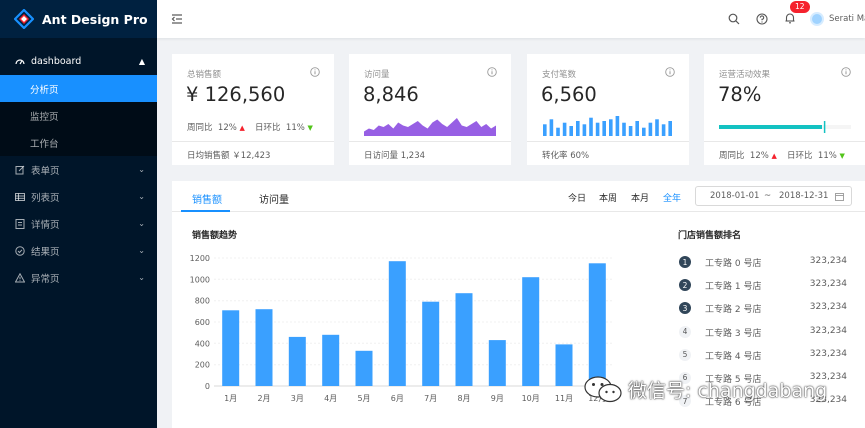 This screenshot has width=865, height=428. Describe the element at coordinates (78, 142) in the screenshot. I see `menu-workplace: 工作台` at that location.